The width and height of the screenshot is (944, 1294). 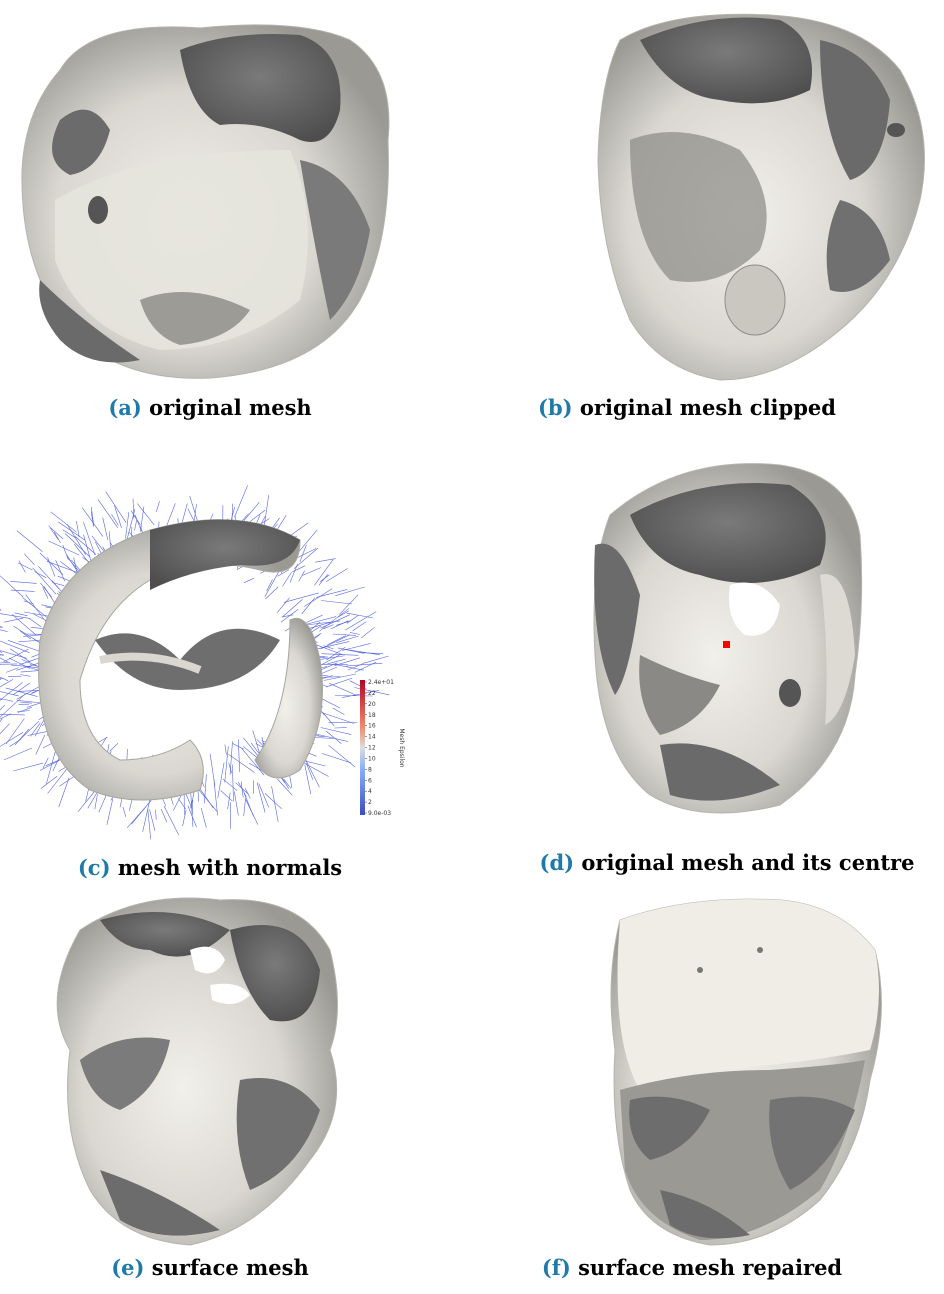 What do you see at coordinates (372, 758) in the screenshot?
I see `colorbar-tick-label: 10` at bounding box center [372, 758].